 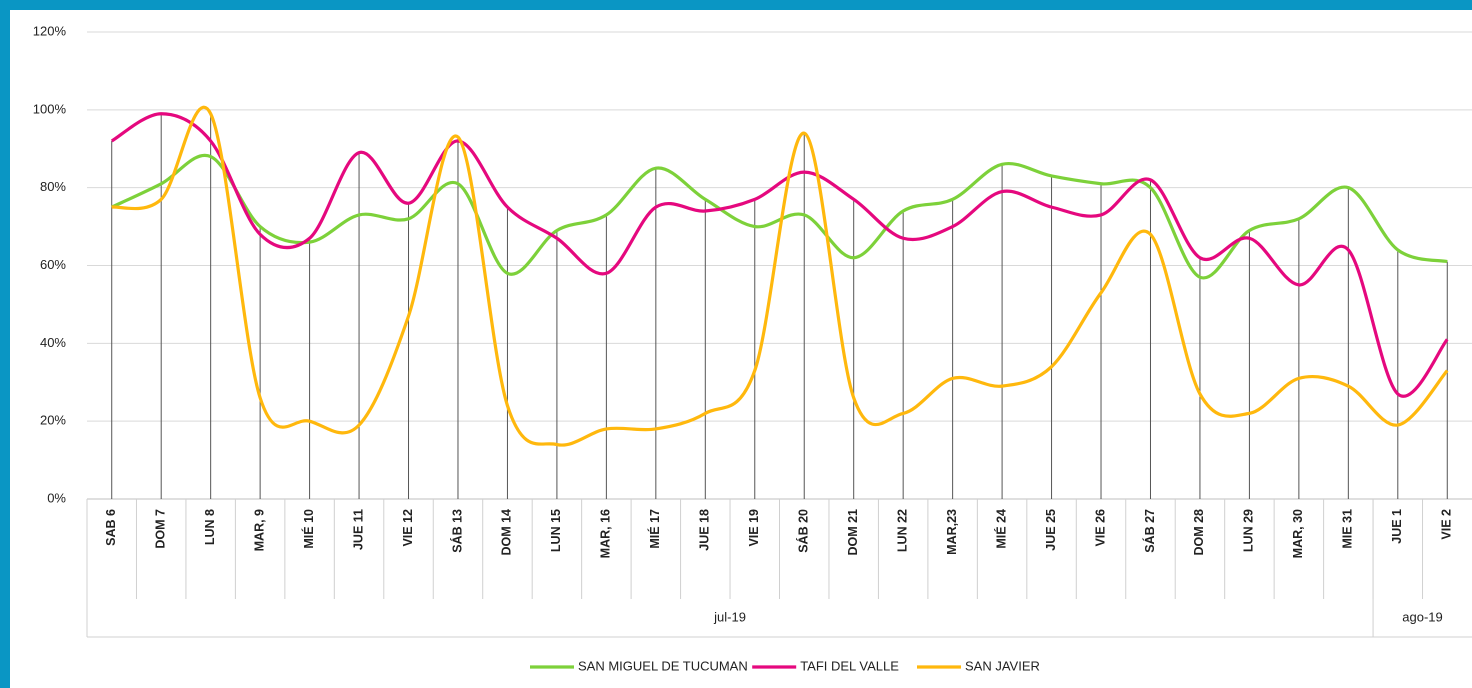 What do you see at coordinates (50, 30) in the screenshot?
I see `y-tick-label: 120%` at bounding box center [50, 30].